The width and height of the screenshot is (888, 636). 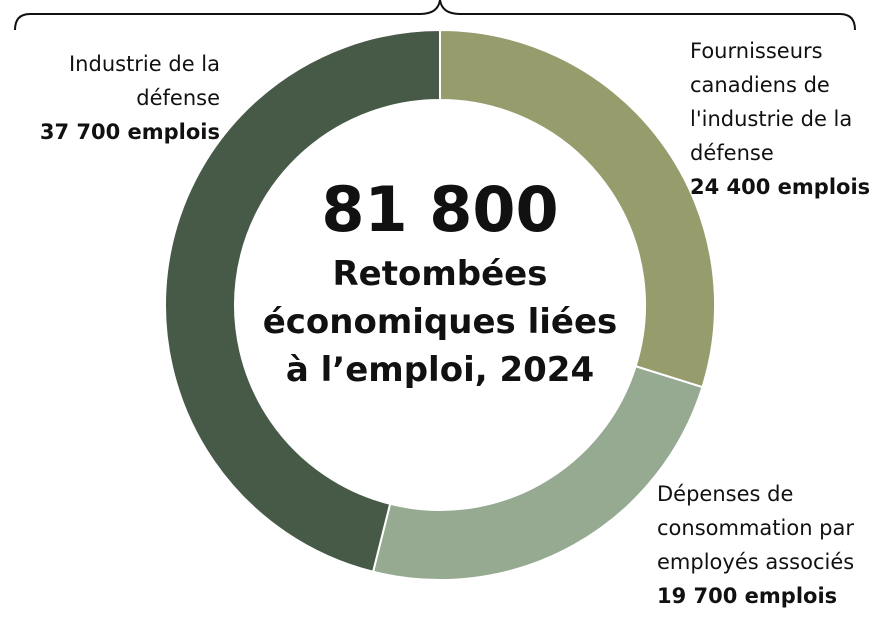 I want to click on total: 81 800, so click(x=440, y=209).